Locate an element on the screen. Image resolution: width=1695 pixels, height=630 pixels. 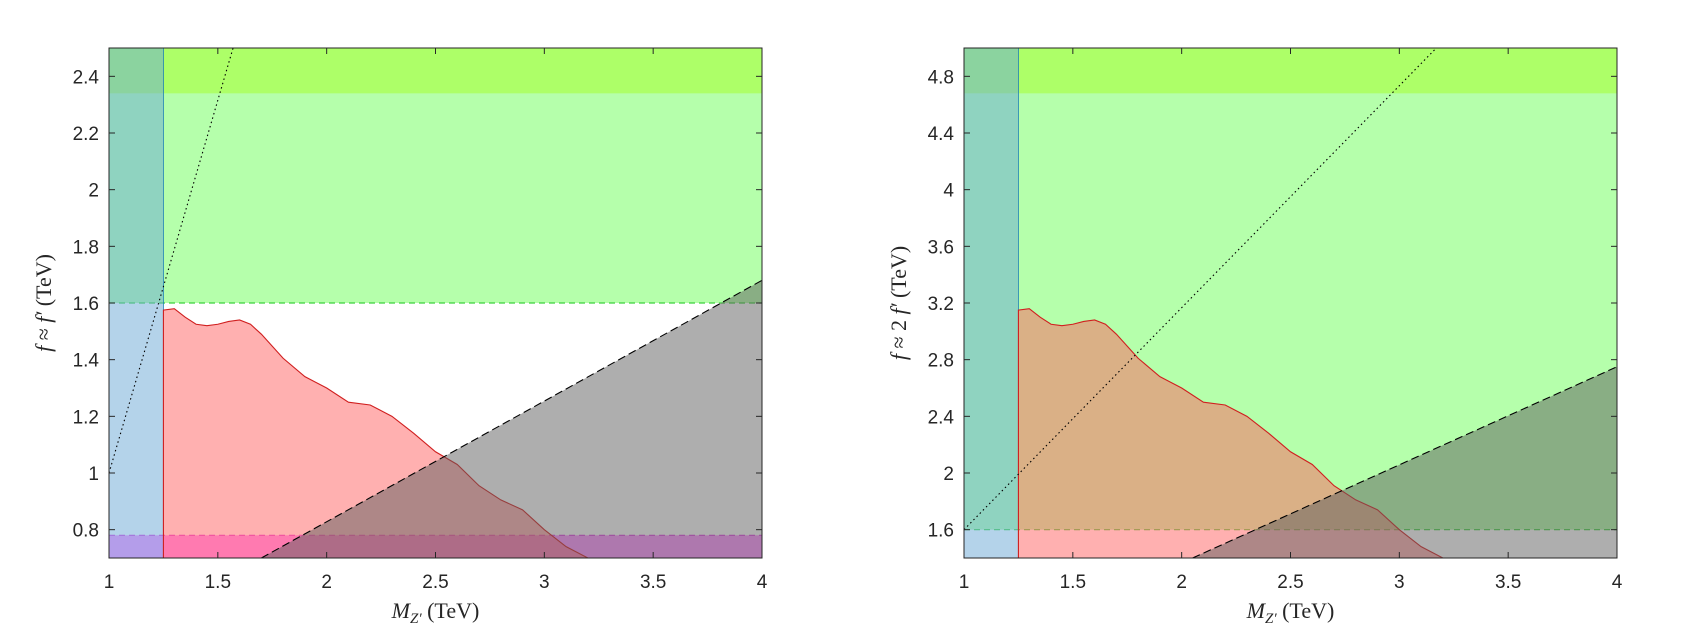
y-tick-label: 1 is located at coordinates (93, 474).